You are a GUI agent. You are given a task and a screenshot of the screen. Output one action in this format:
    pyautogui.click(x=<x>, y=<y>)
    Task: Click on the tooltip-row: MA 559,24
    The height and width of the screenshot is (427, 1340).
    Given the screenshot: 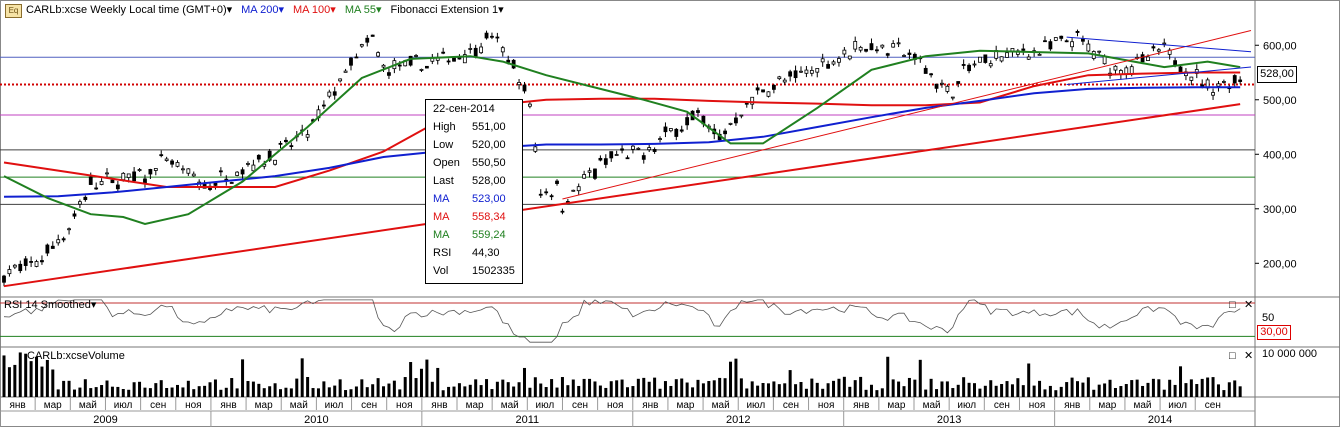 What is the action you would take?
    pyautogui.click(x=469, y=235)
    